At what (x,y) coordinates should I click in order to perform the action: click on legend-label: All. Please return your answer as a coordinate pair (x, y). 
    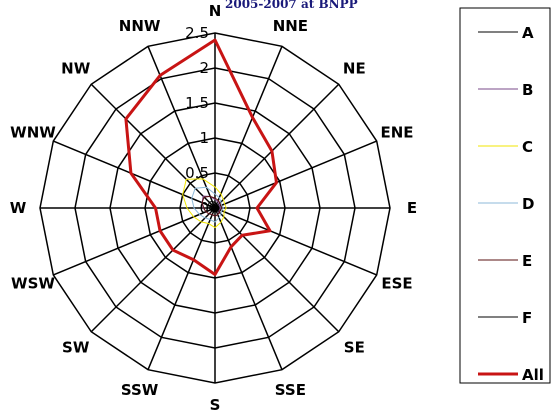
    Looking at the image, I should click on (533, 375).